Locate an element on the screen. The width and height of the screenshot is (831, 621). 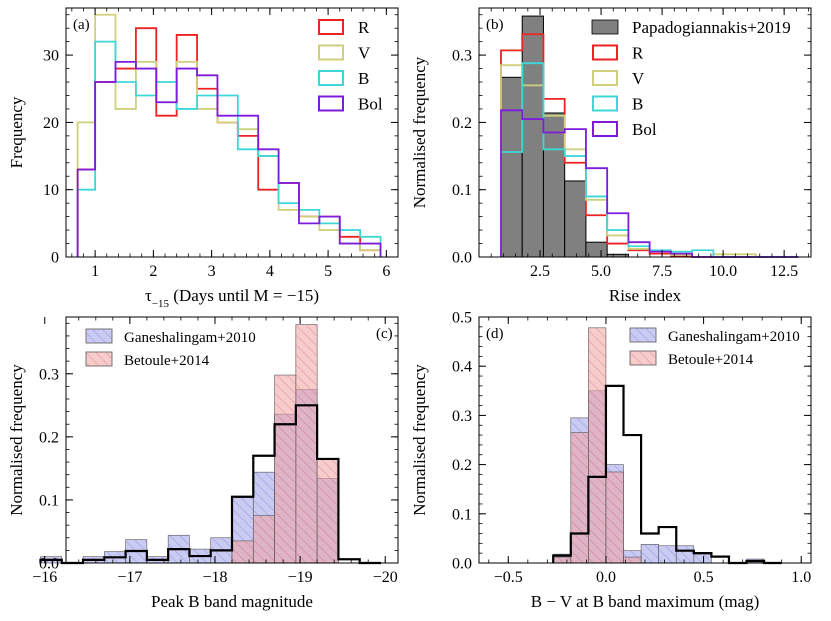
y-tick-label: 0.3 is located at coordinates (462, 416).